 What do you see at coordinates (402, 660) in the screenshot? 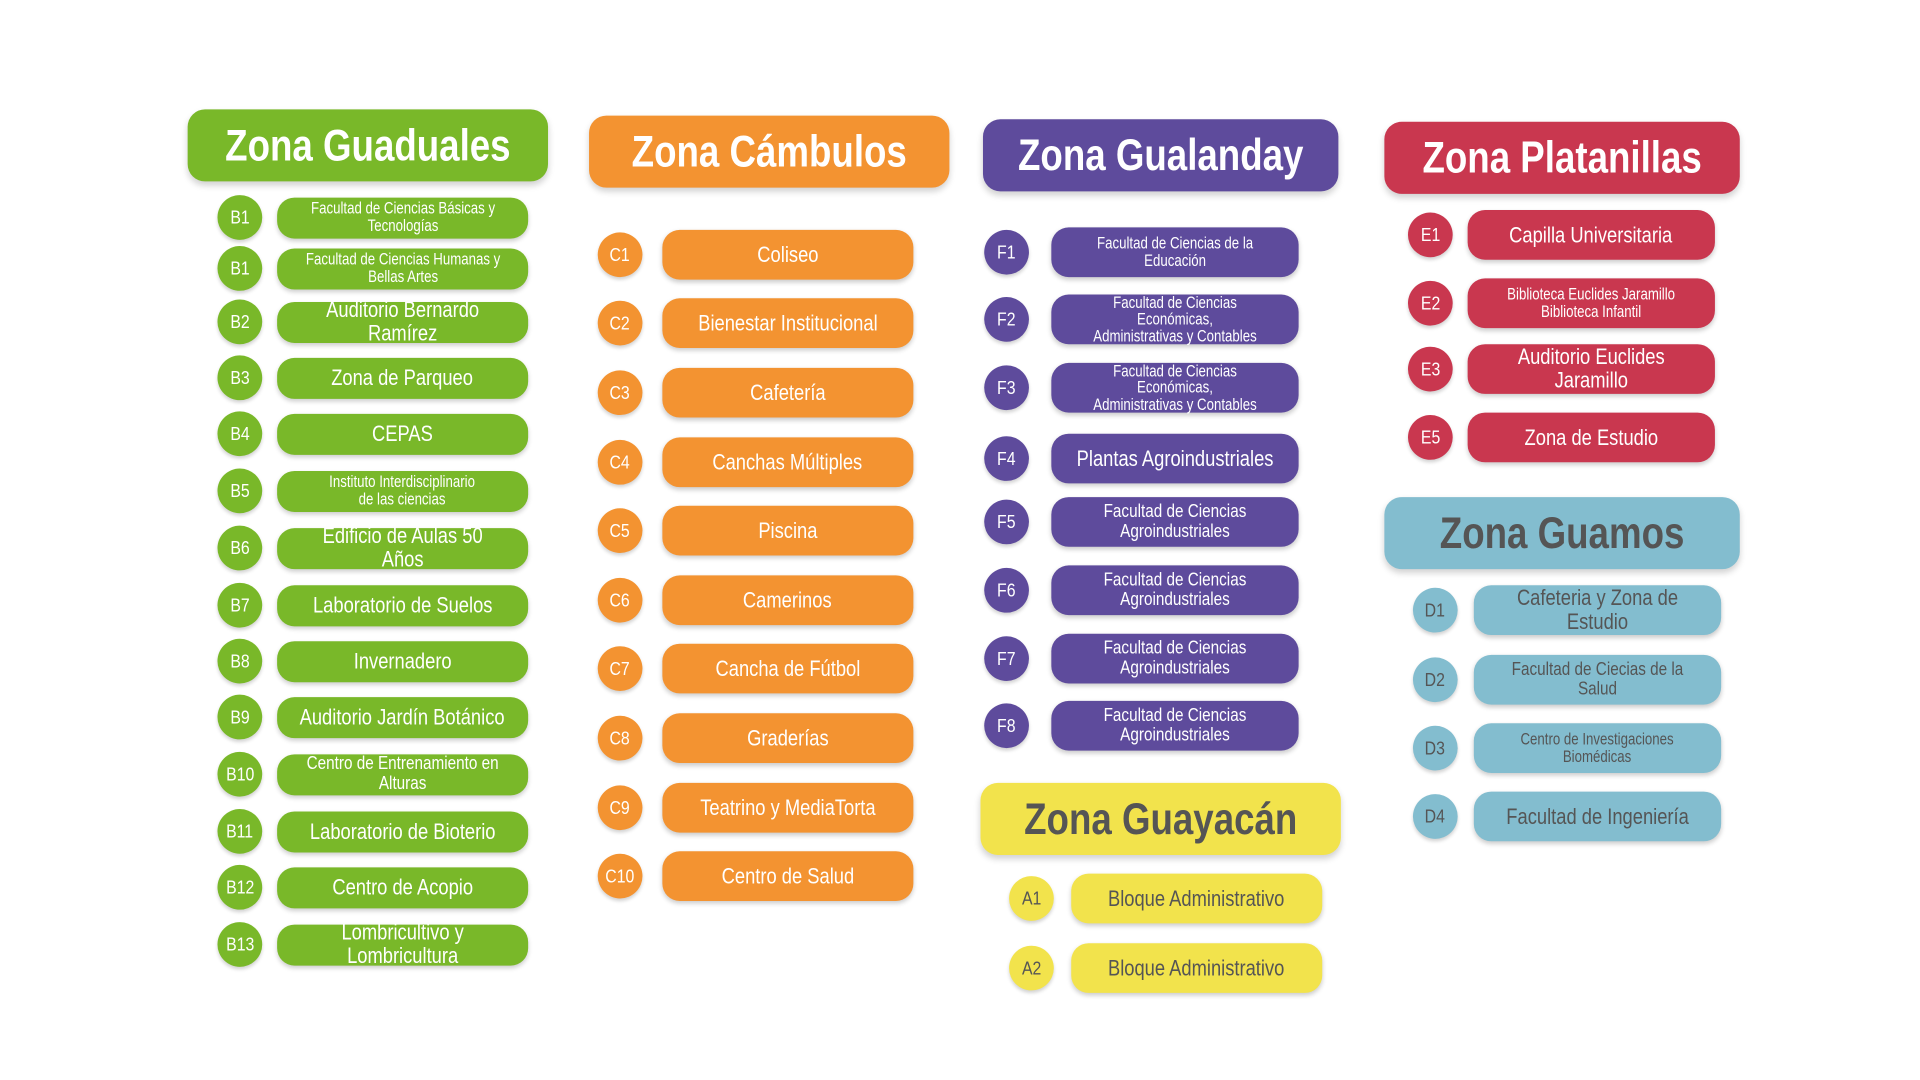
I see `zone-item-text: Invernadero` at bounding box center [402, 660].